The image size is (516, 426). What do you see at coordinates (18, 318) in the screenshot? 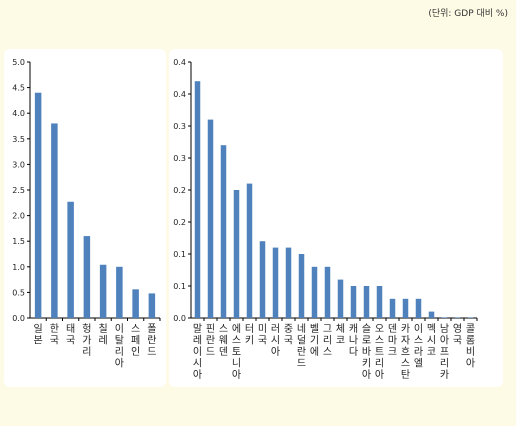
I see `left-chart-y-tick-label: 0.0` at bounding box center [18, 318].